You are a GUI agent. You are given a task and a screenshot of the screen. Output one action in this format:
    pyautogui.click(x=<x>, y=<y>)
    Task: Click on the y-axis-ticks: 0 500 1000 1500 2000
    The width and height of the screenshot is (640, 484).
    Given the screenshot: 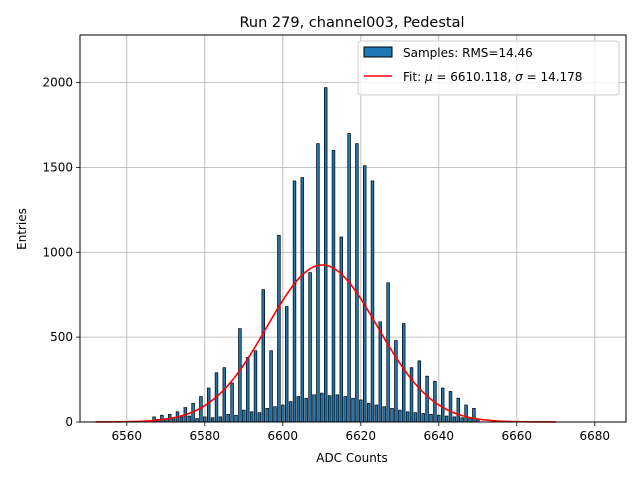 What is the action you would take?
    pyautogui.click(x=61, y=252)
    